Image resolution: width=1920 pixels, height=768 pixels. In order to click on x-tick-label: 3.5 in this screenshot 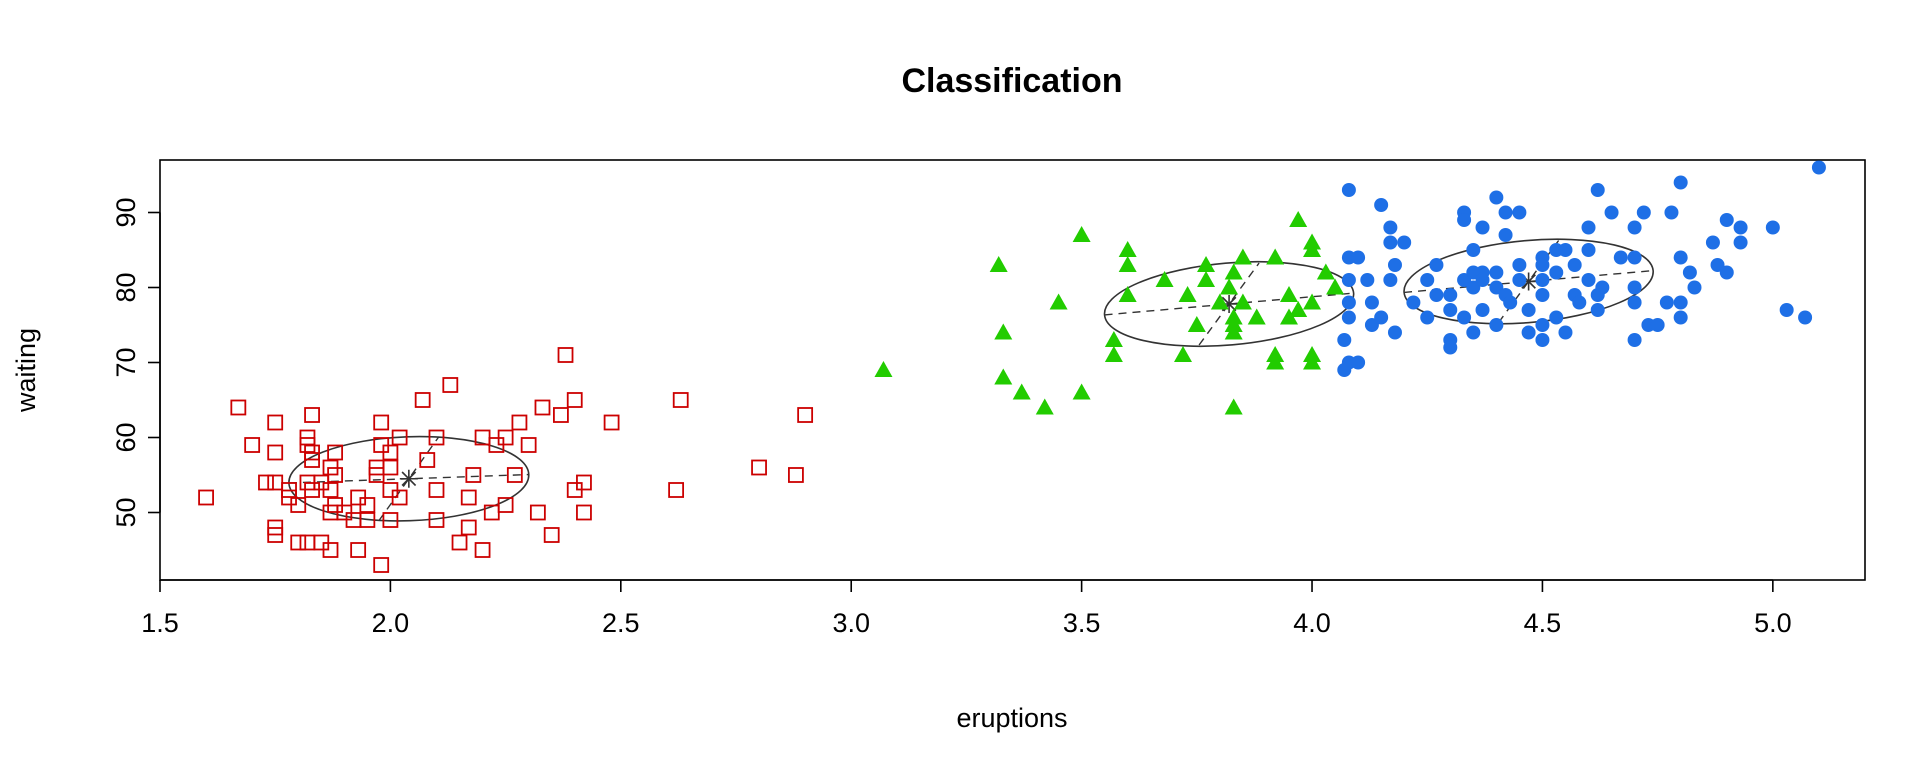, I will do `click(1082, 623)`.